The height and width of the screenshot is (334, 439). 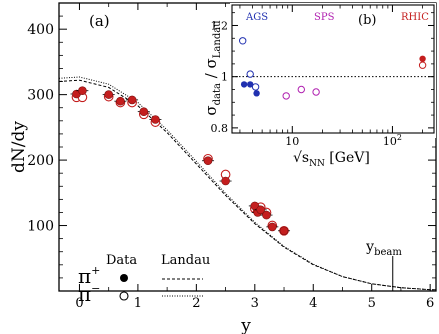 What do you see at coordinates (212, 68) in the screenshot?
I see `inset-y-axis-label: σdata / σLandau` at bounding box center [212, 68].